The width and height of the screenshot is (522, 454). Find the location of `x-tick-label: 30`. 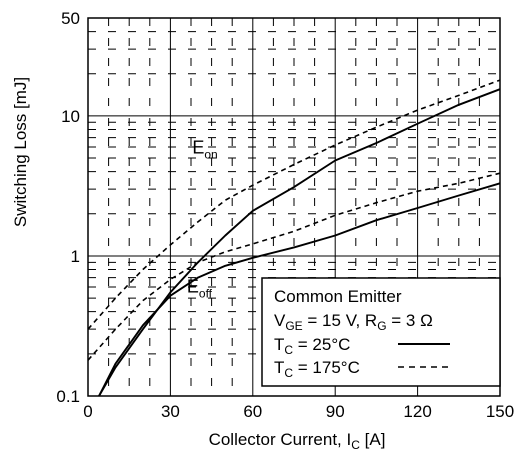

x-tick-label: 30 is located at coordinates (170, 411).